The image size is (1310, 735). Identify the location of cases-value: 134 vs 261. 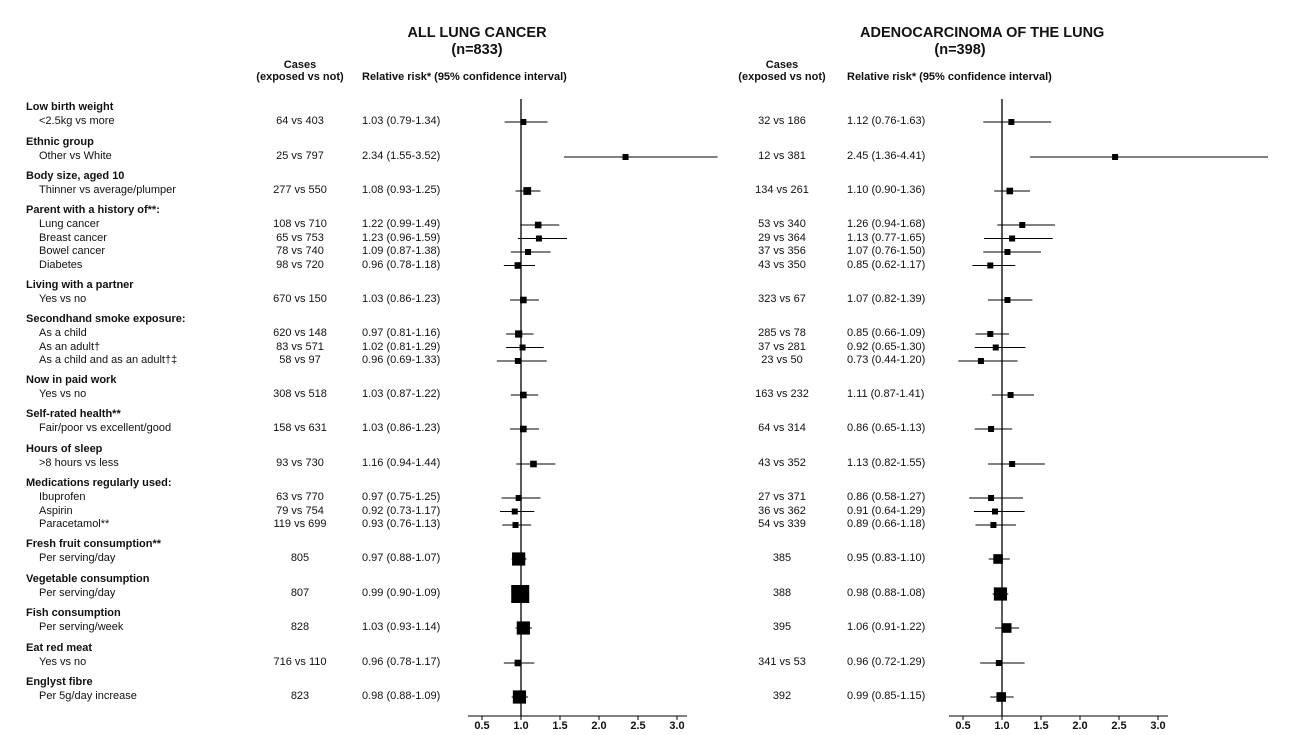
(782, 190).